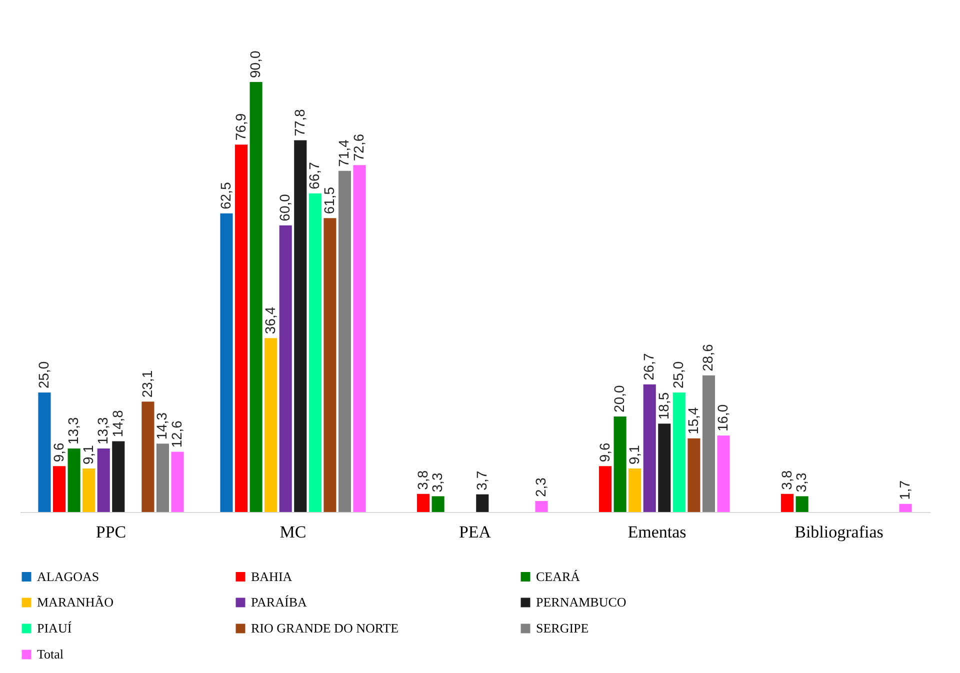  I want to click on x-tick-label: PPC, so click(111, 532).